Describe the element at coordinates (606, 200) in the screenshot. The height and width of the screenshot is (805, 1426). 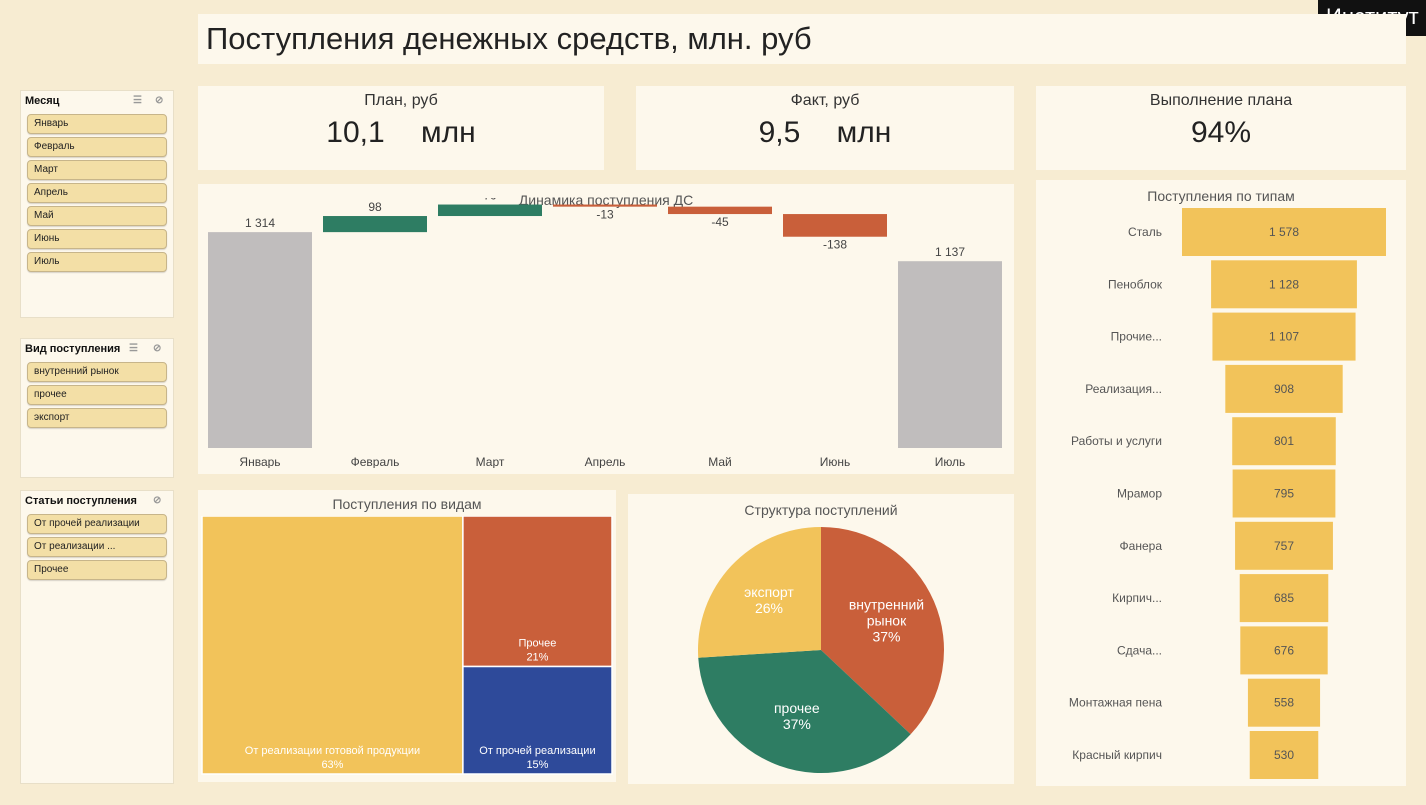
I see `waterfall-title: Динамика поступления ДС` at that location.